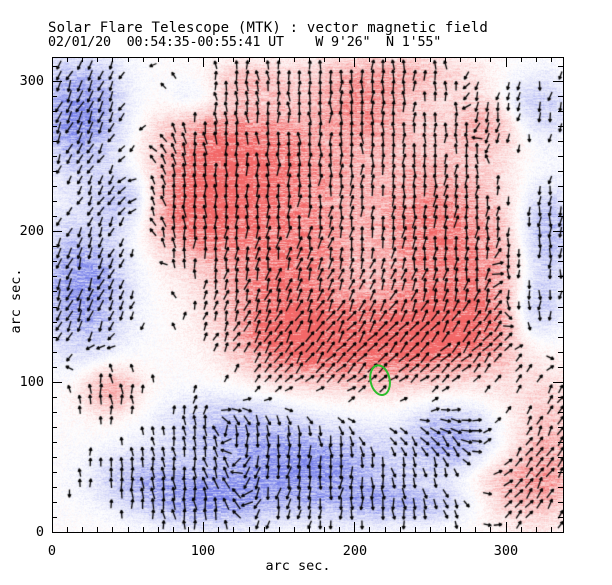 This screenshot has height=585, width=612. What do you see at coordinates (52, 551) in the screenshot?
I see `x-tick-label-0: 0` at bounding box center [52, 551].